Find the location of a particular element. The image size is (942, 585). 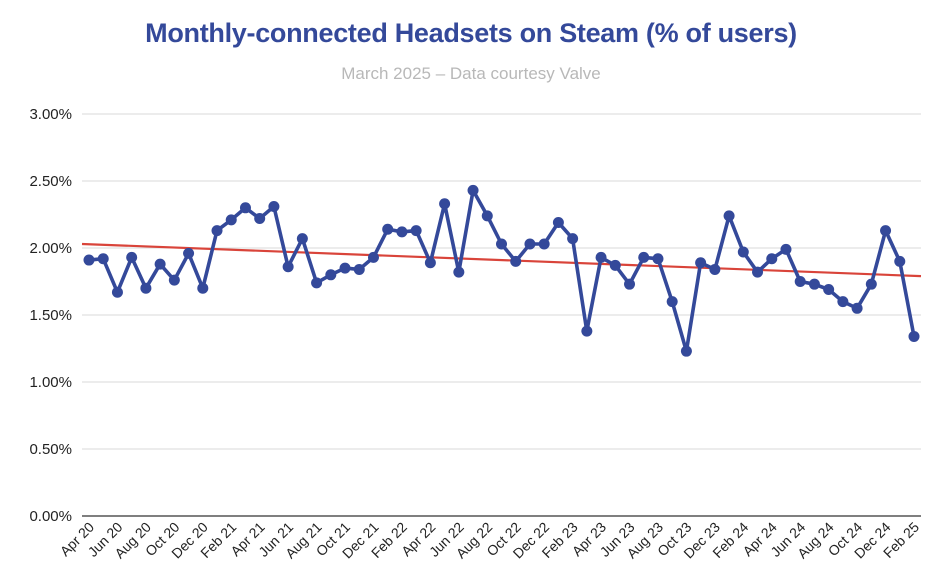

trendline-group is located at coordinates (501, 260).